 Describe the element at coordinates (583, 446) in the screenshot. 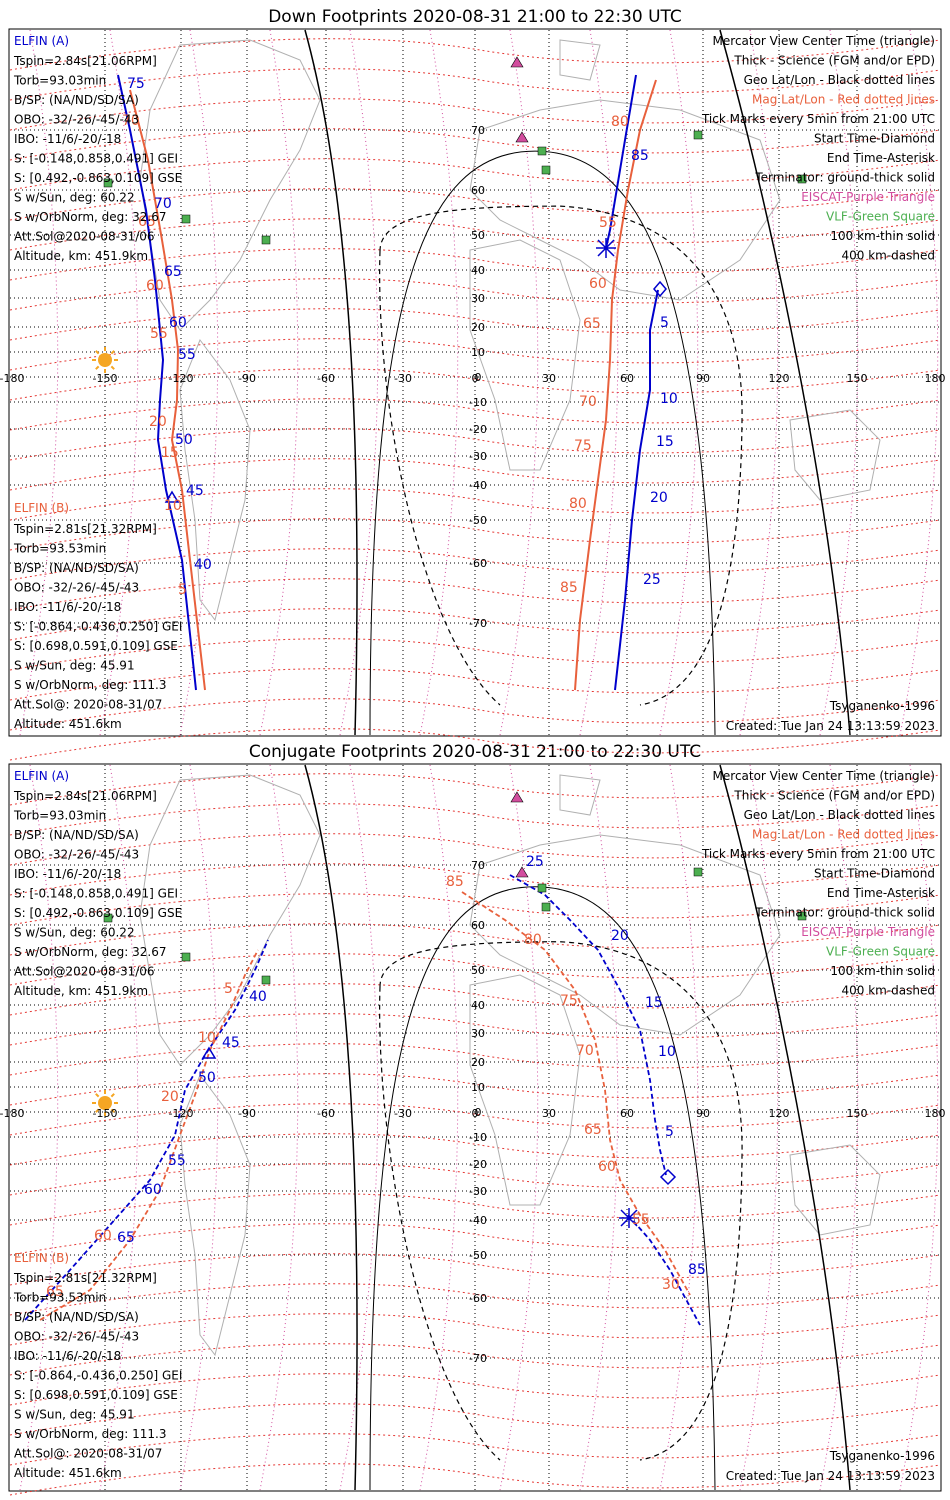

I see `elfin-b-time-tick: 75` at that location.